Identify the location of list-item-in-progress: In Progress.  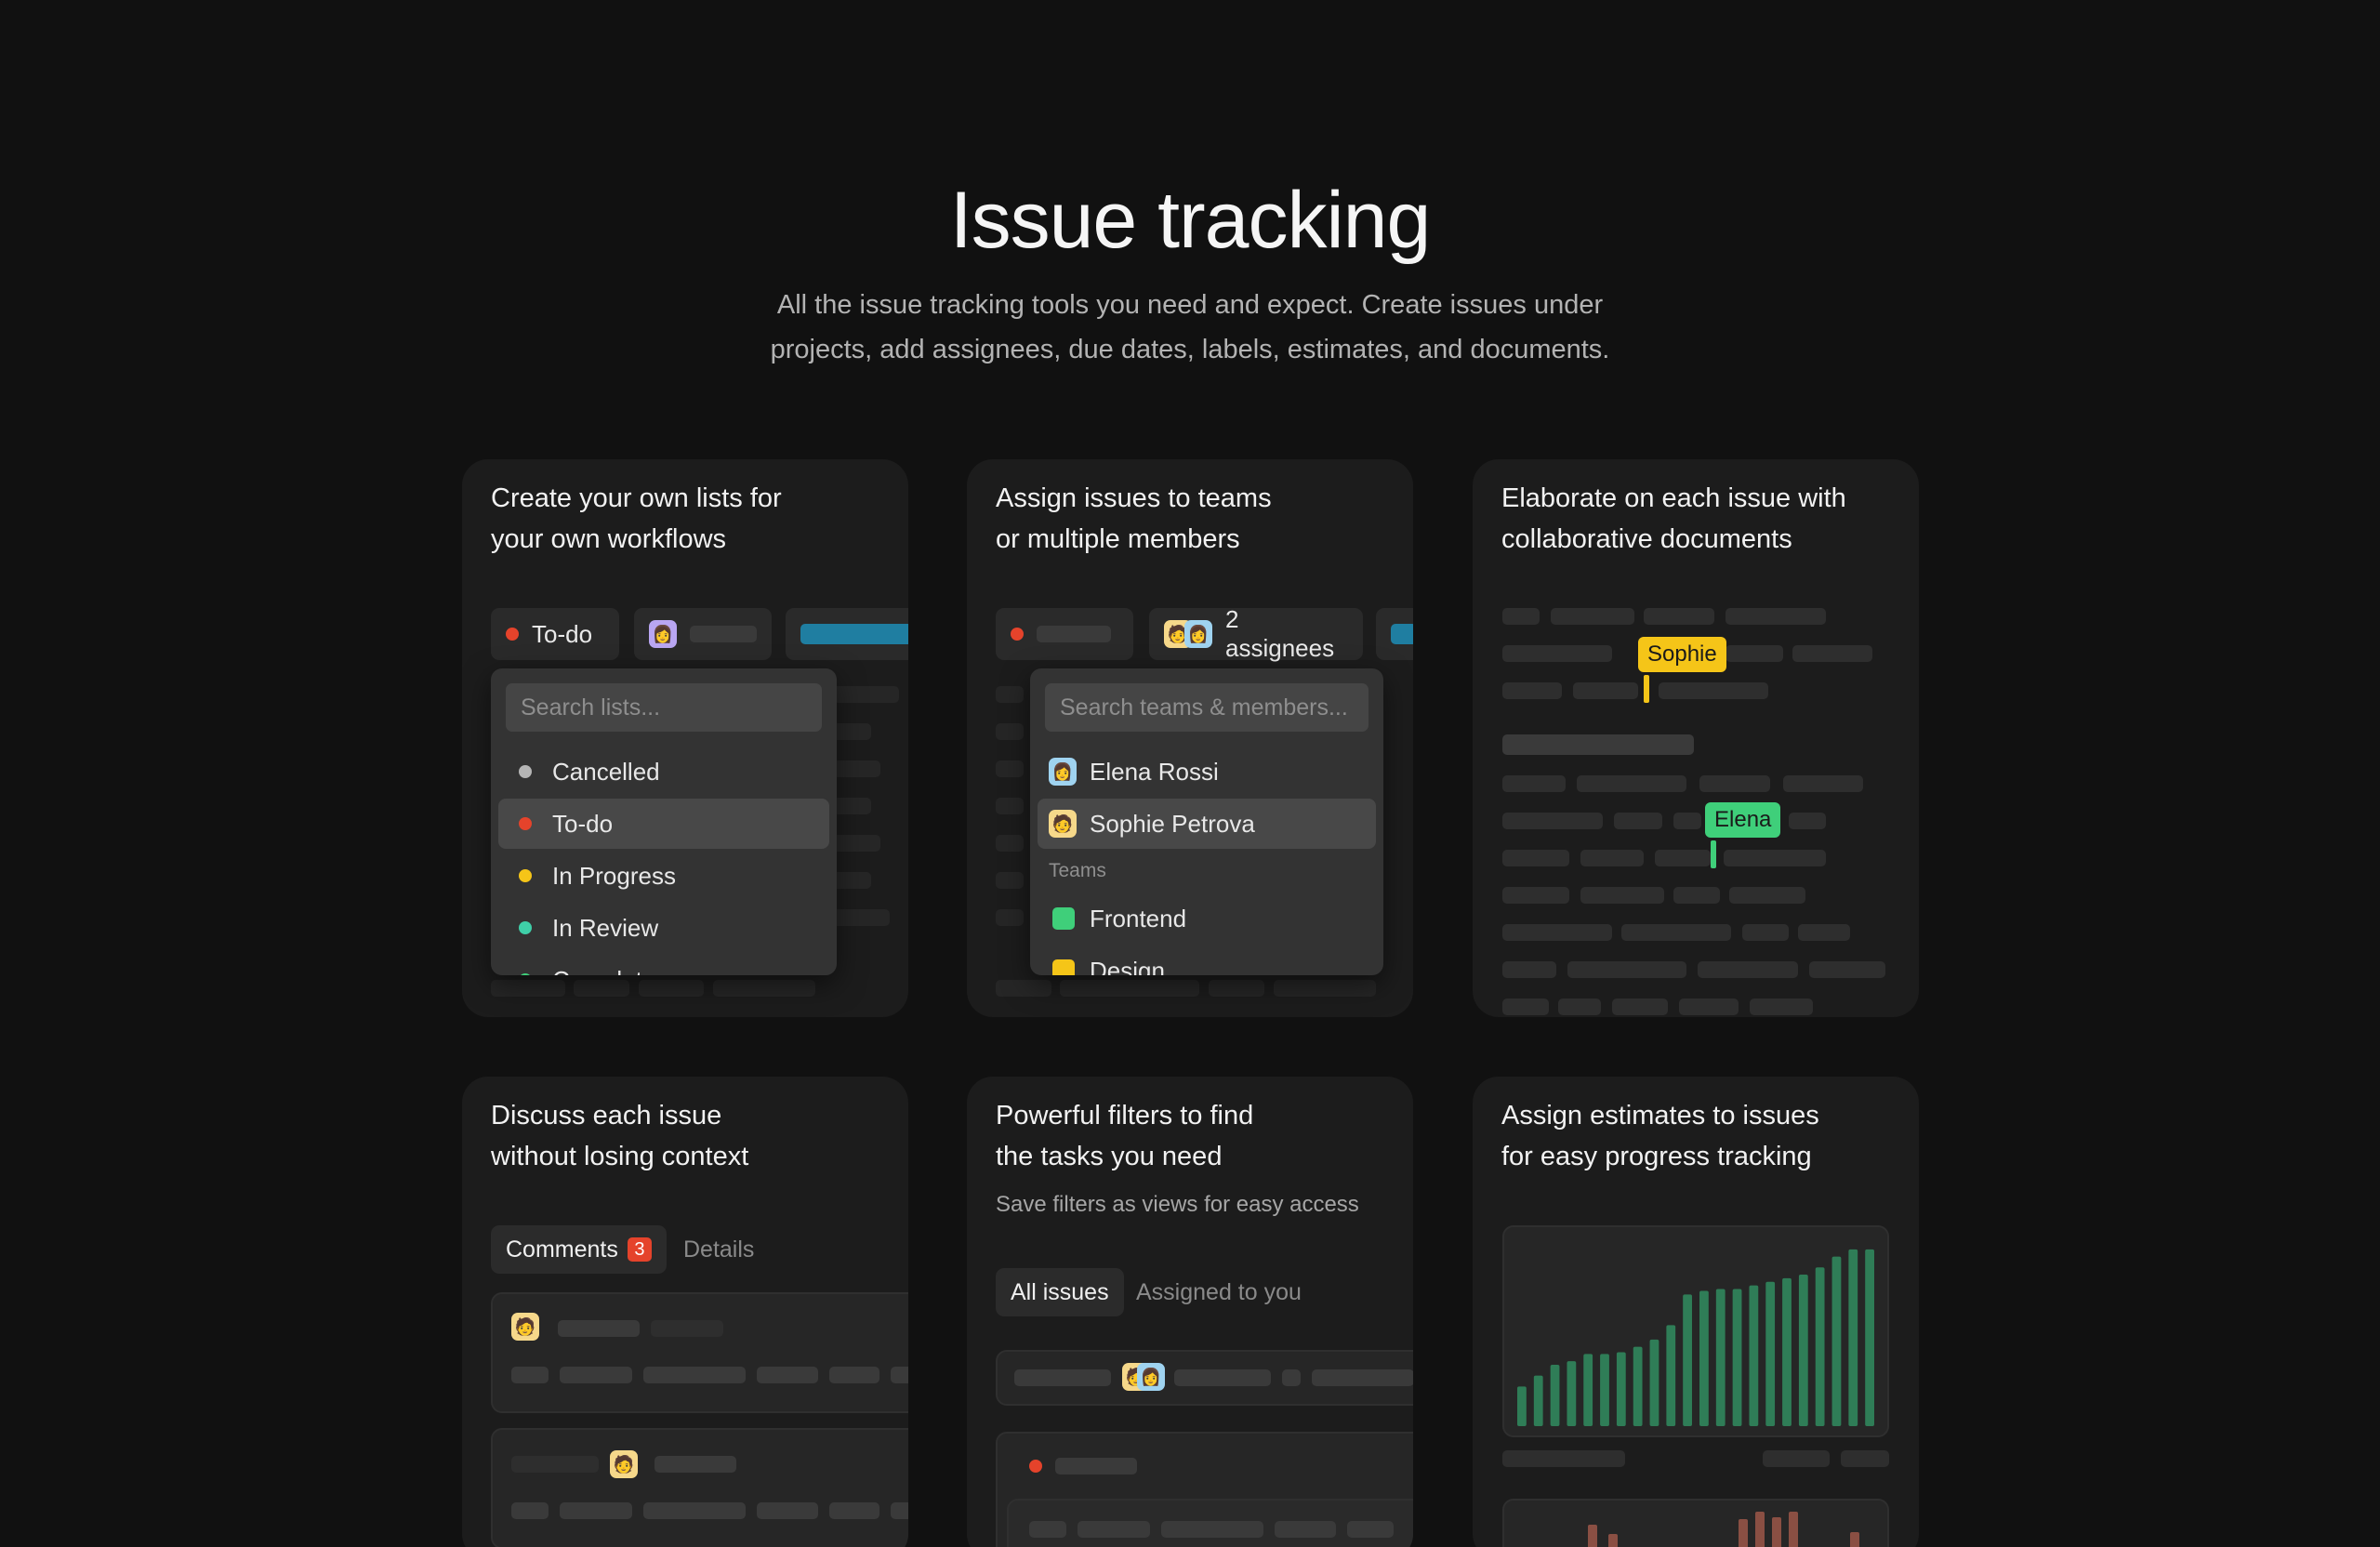
(663, 876).